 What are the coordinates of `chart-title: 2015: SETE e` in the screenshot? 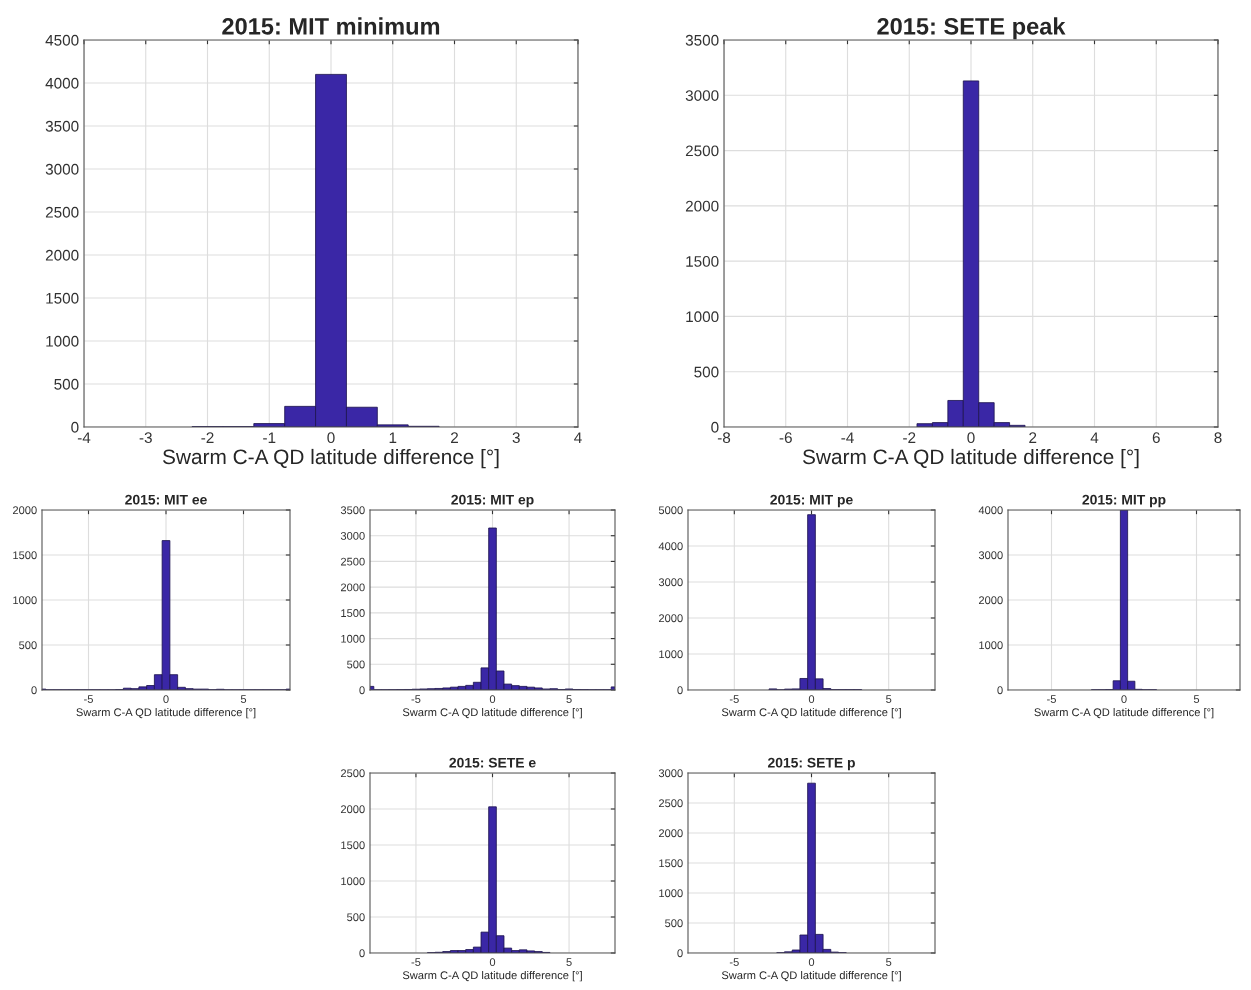 It's located at (492, 762).